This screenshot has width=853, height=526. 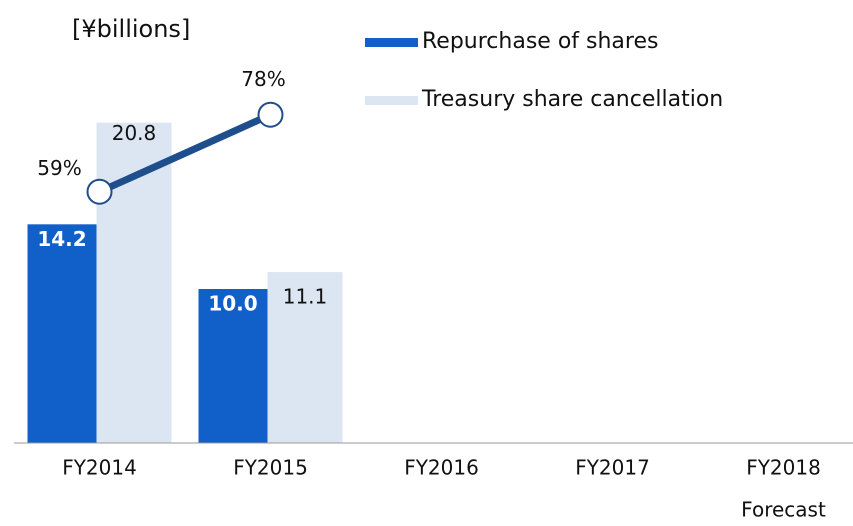 I want to click on chart-title: [¥billions], so click(x=131, y=29).